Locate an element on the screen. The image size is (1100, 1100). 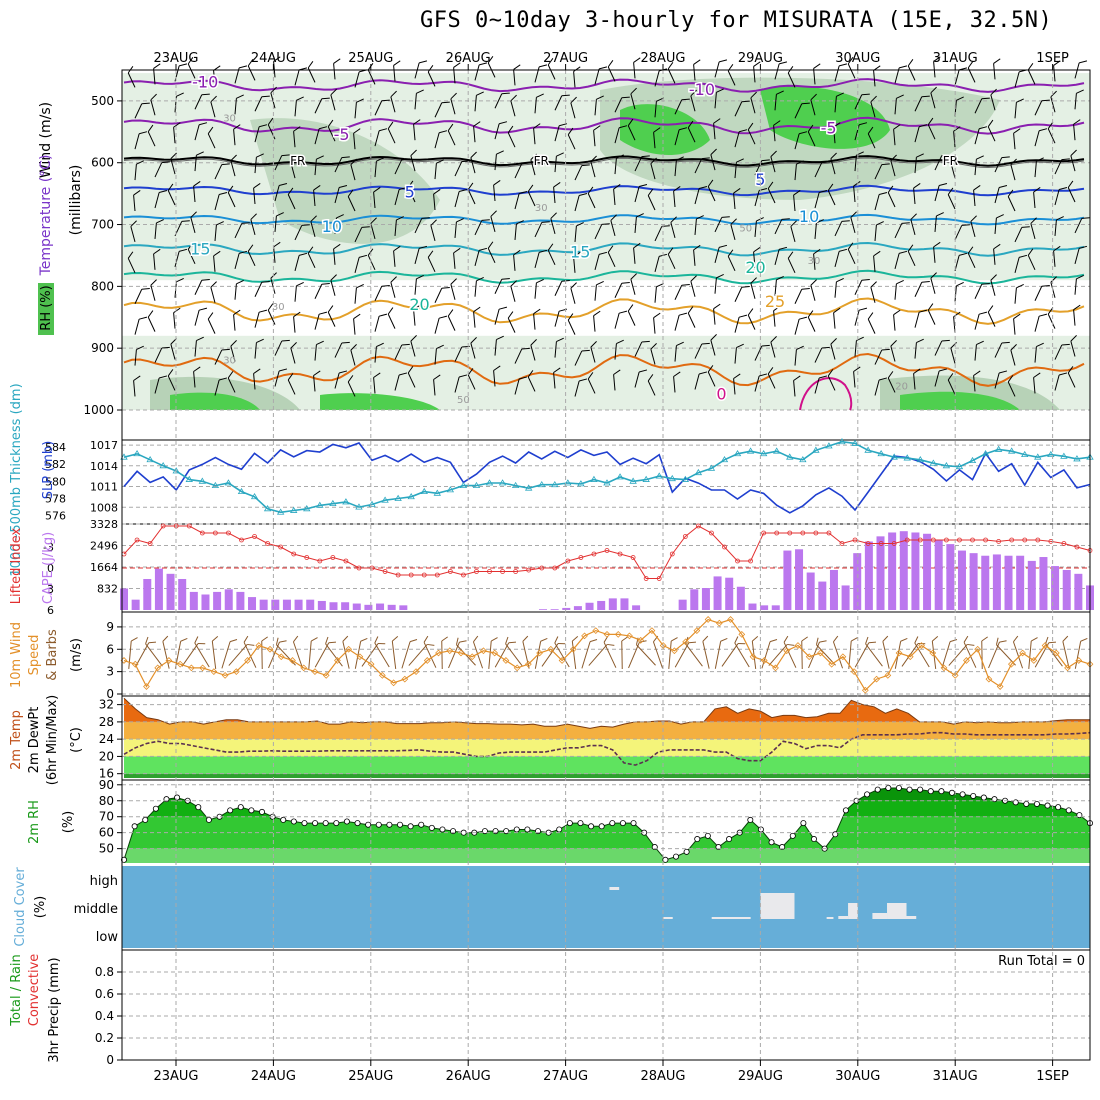
wind10m-speed-marker is located at coordinates (674, 651).